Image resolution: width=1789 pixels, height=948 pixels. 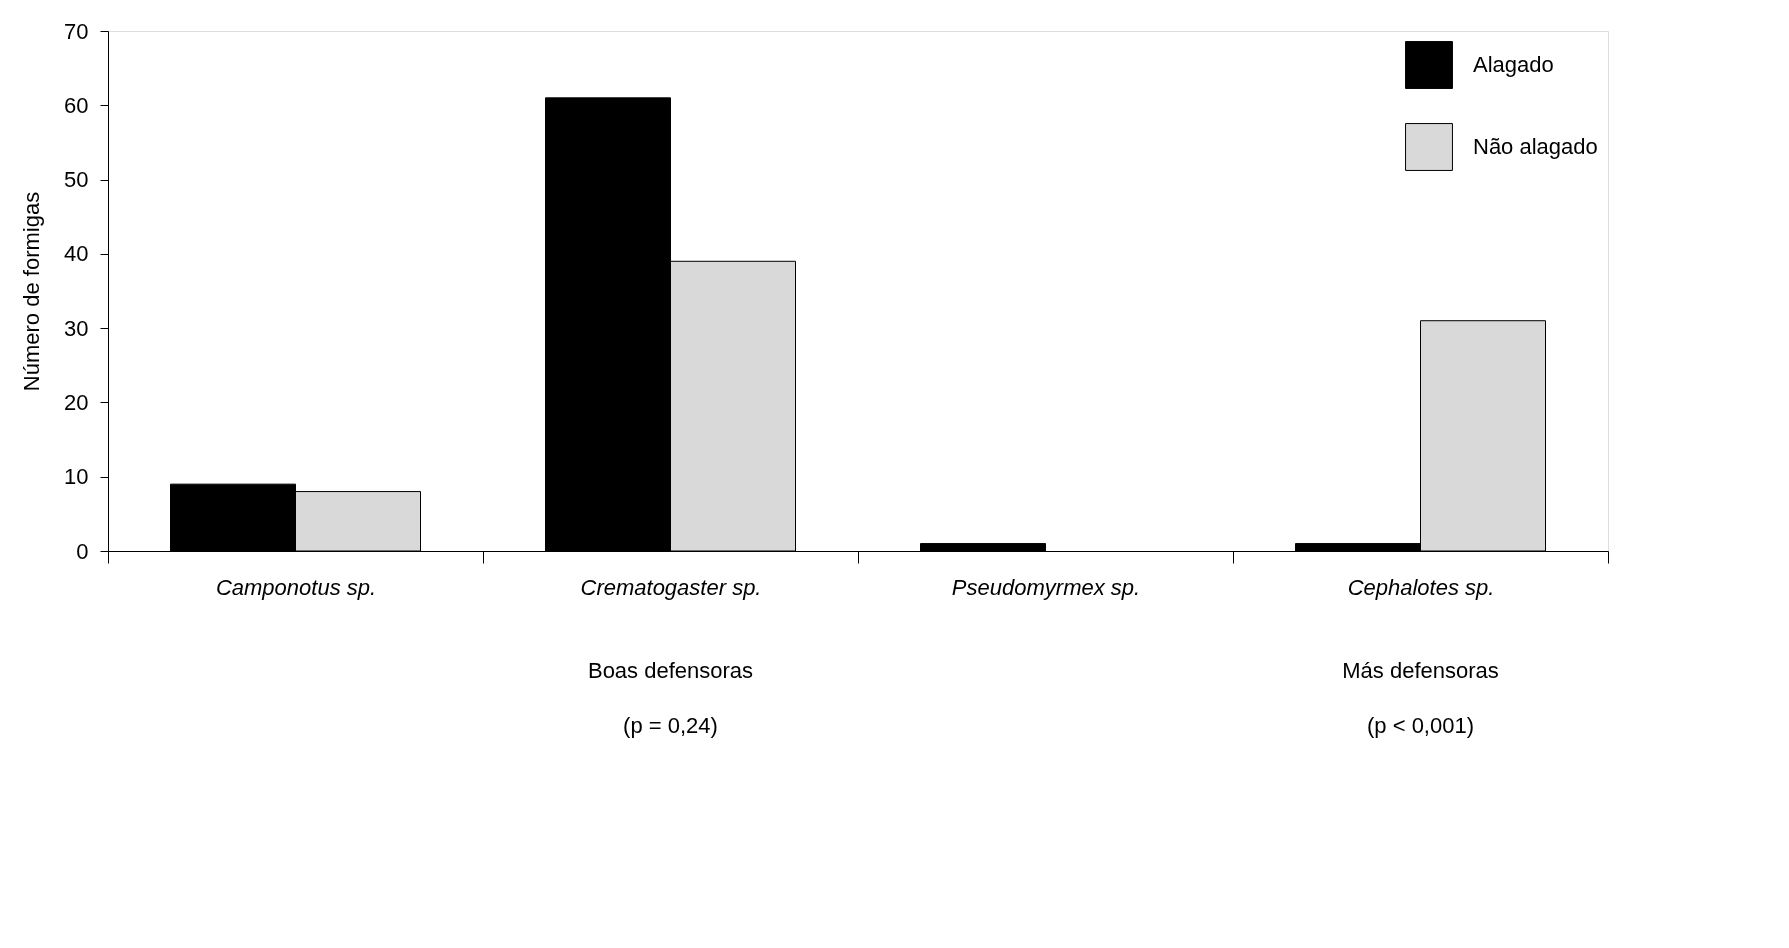 I want to click on y-tick-label: 70, so click(x=76, y=31).